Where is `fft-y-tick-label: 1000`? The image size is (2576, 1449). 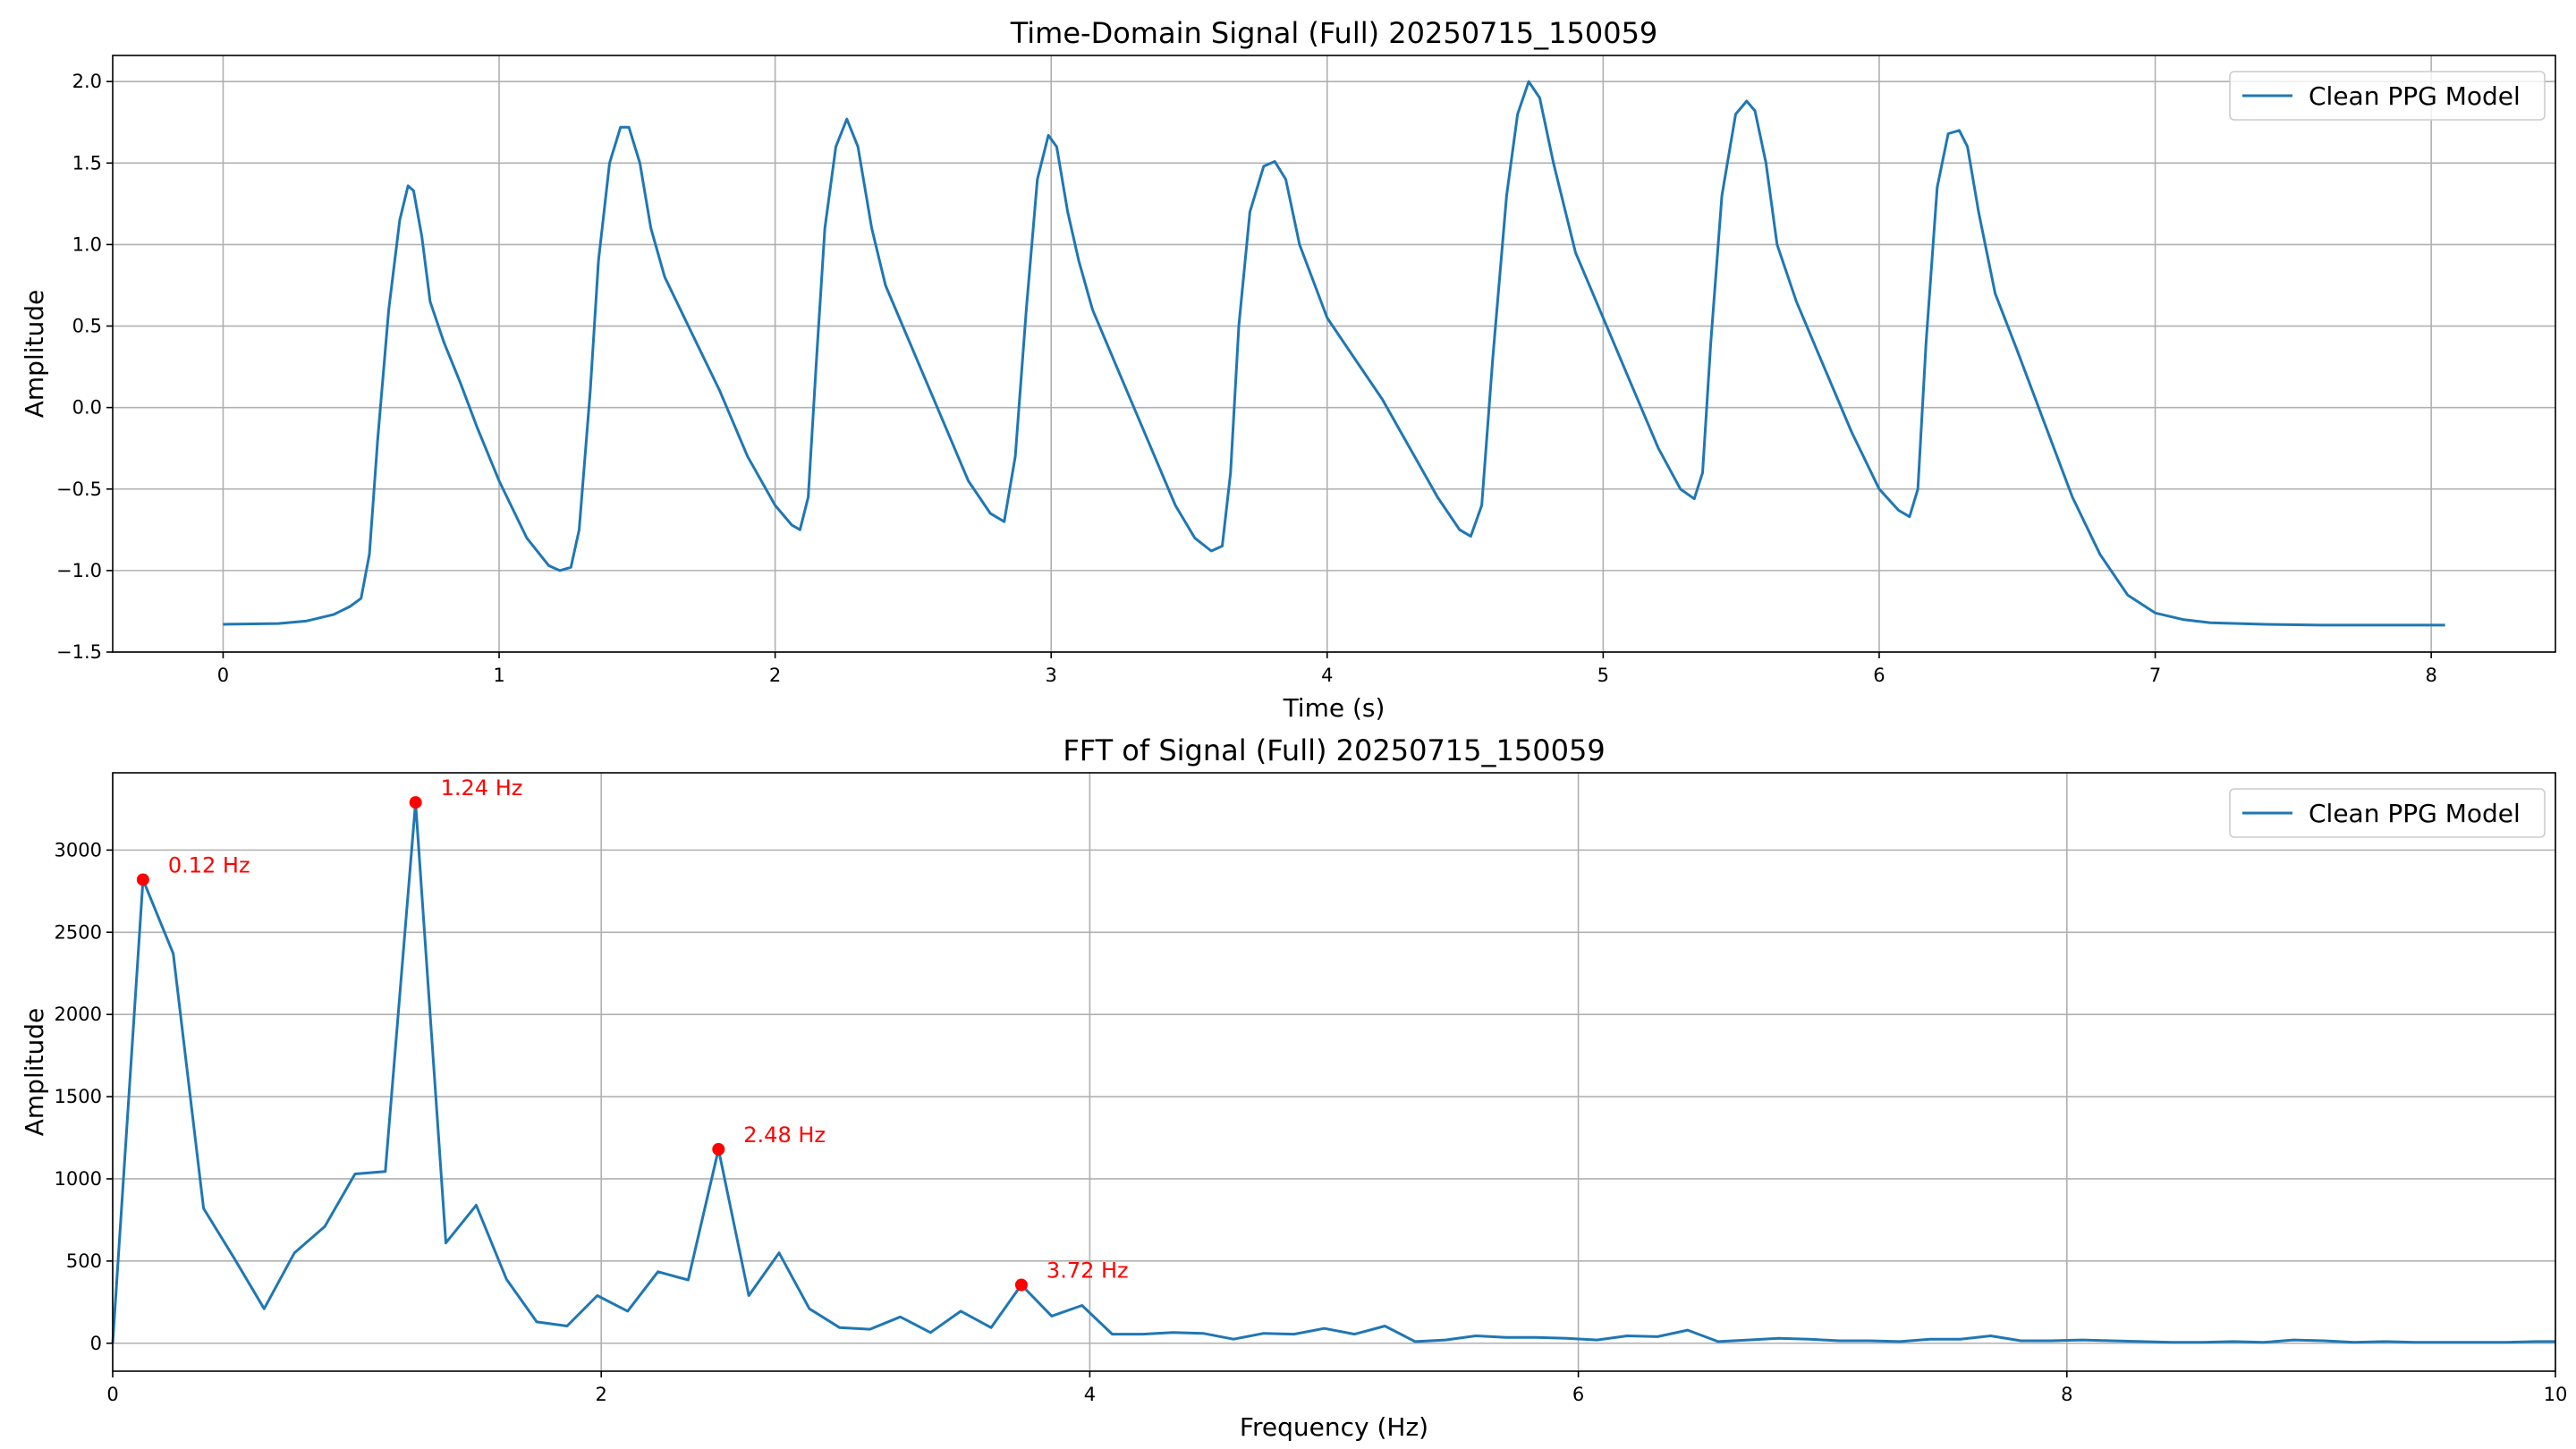
fft-y-tick-label: 1000 is located at coordinates (78, 1179).